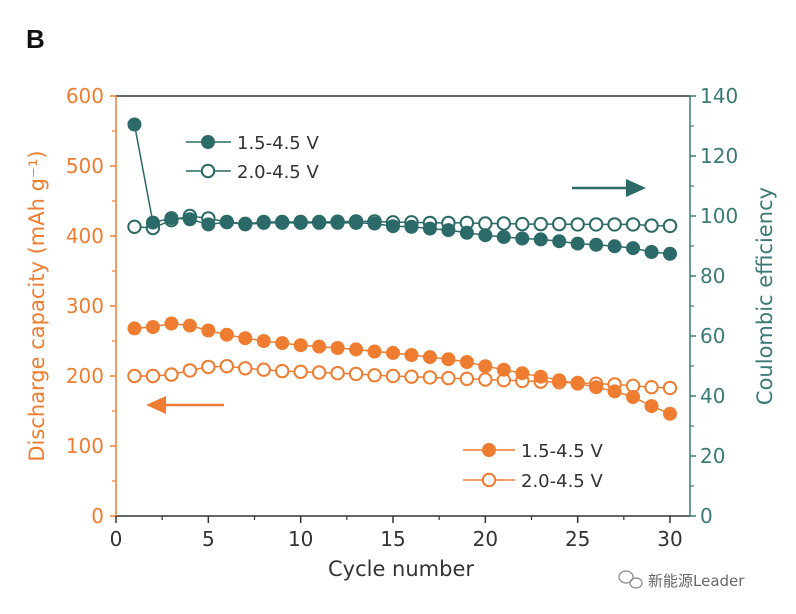 This screenshot has width=796, height=614. What do you see at coordinates (185, 405) in the screenshot?
I see `arrow-left-annotation` at bounding box center [185, 405].